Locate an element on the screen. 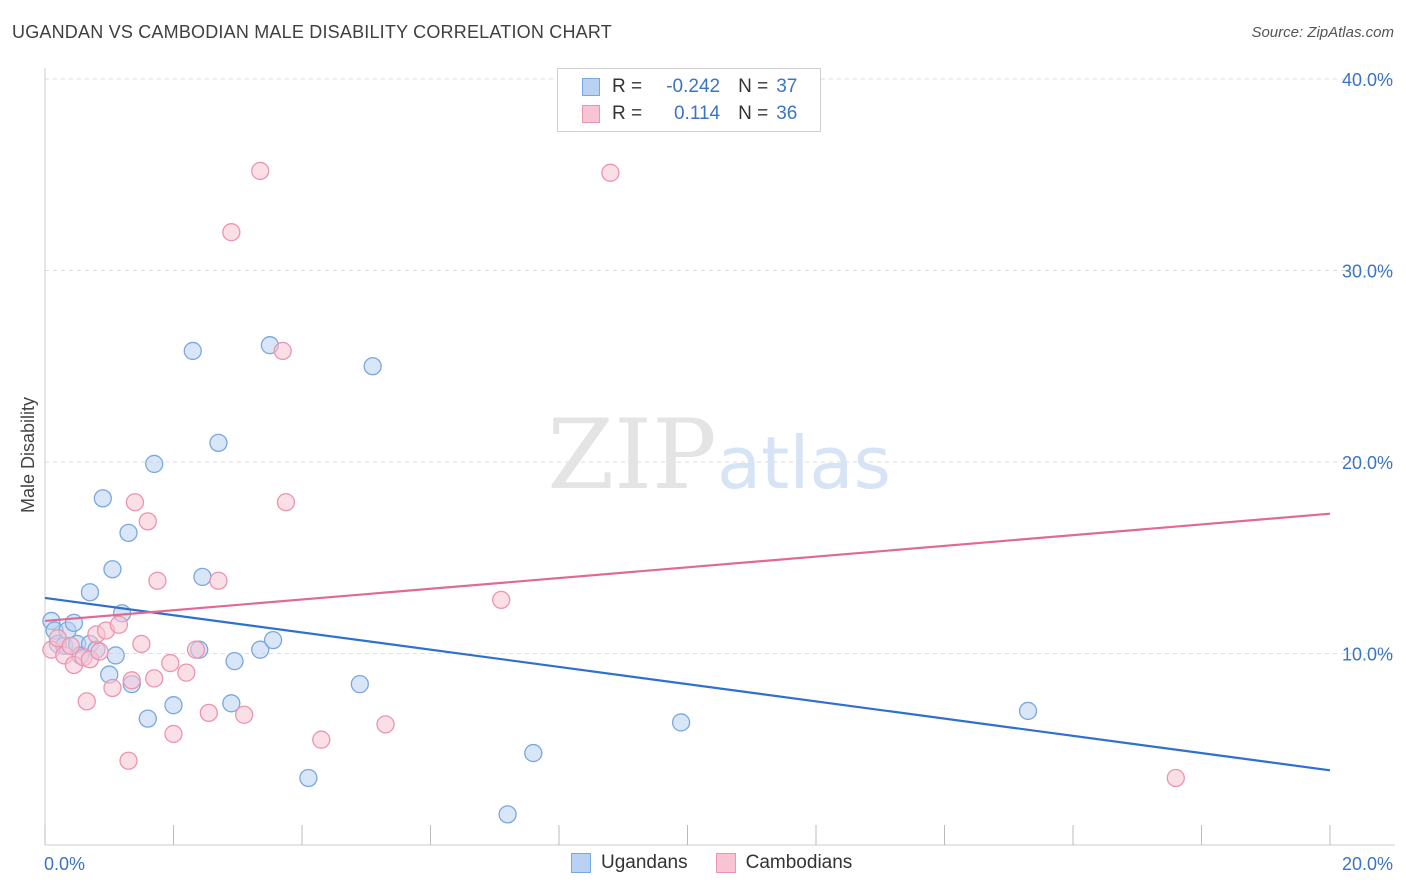  legend-row-ugandans: R = -0.242 N = 37 is located at coordinates (689, 87).